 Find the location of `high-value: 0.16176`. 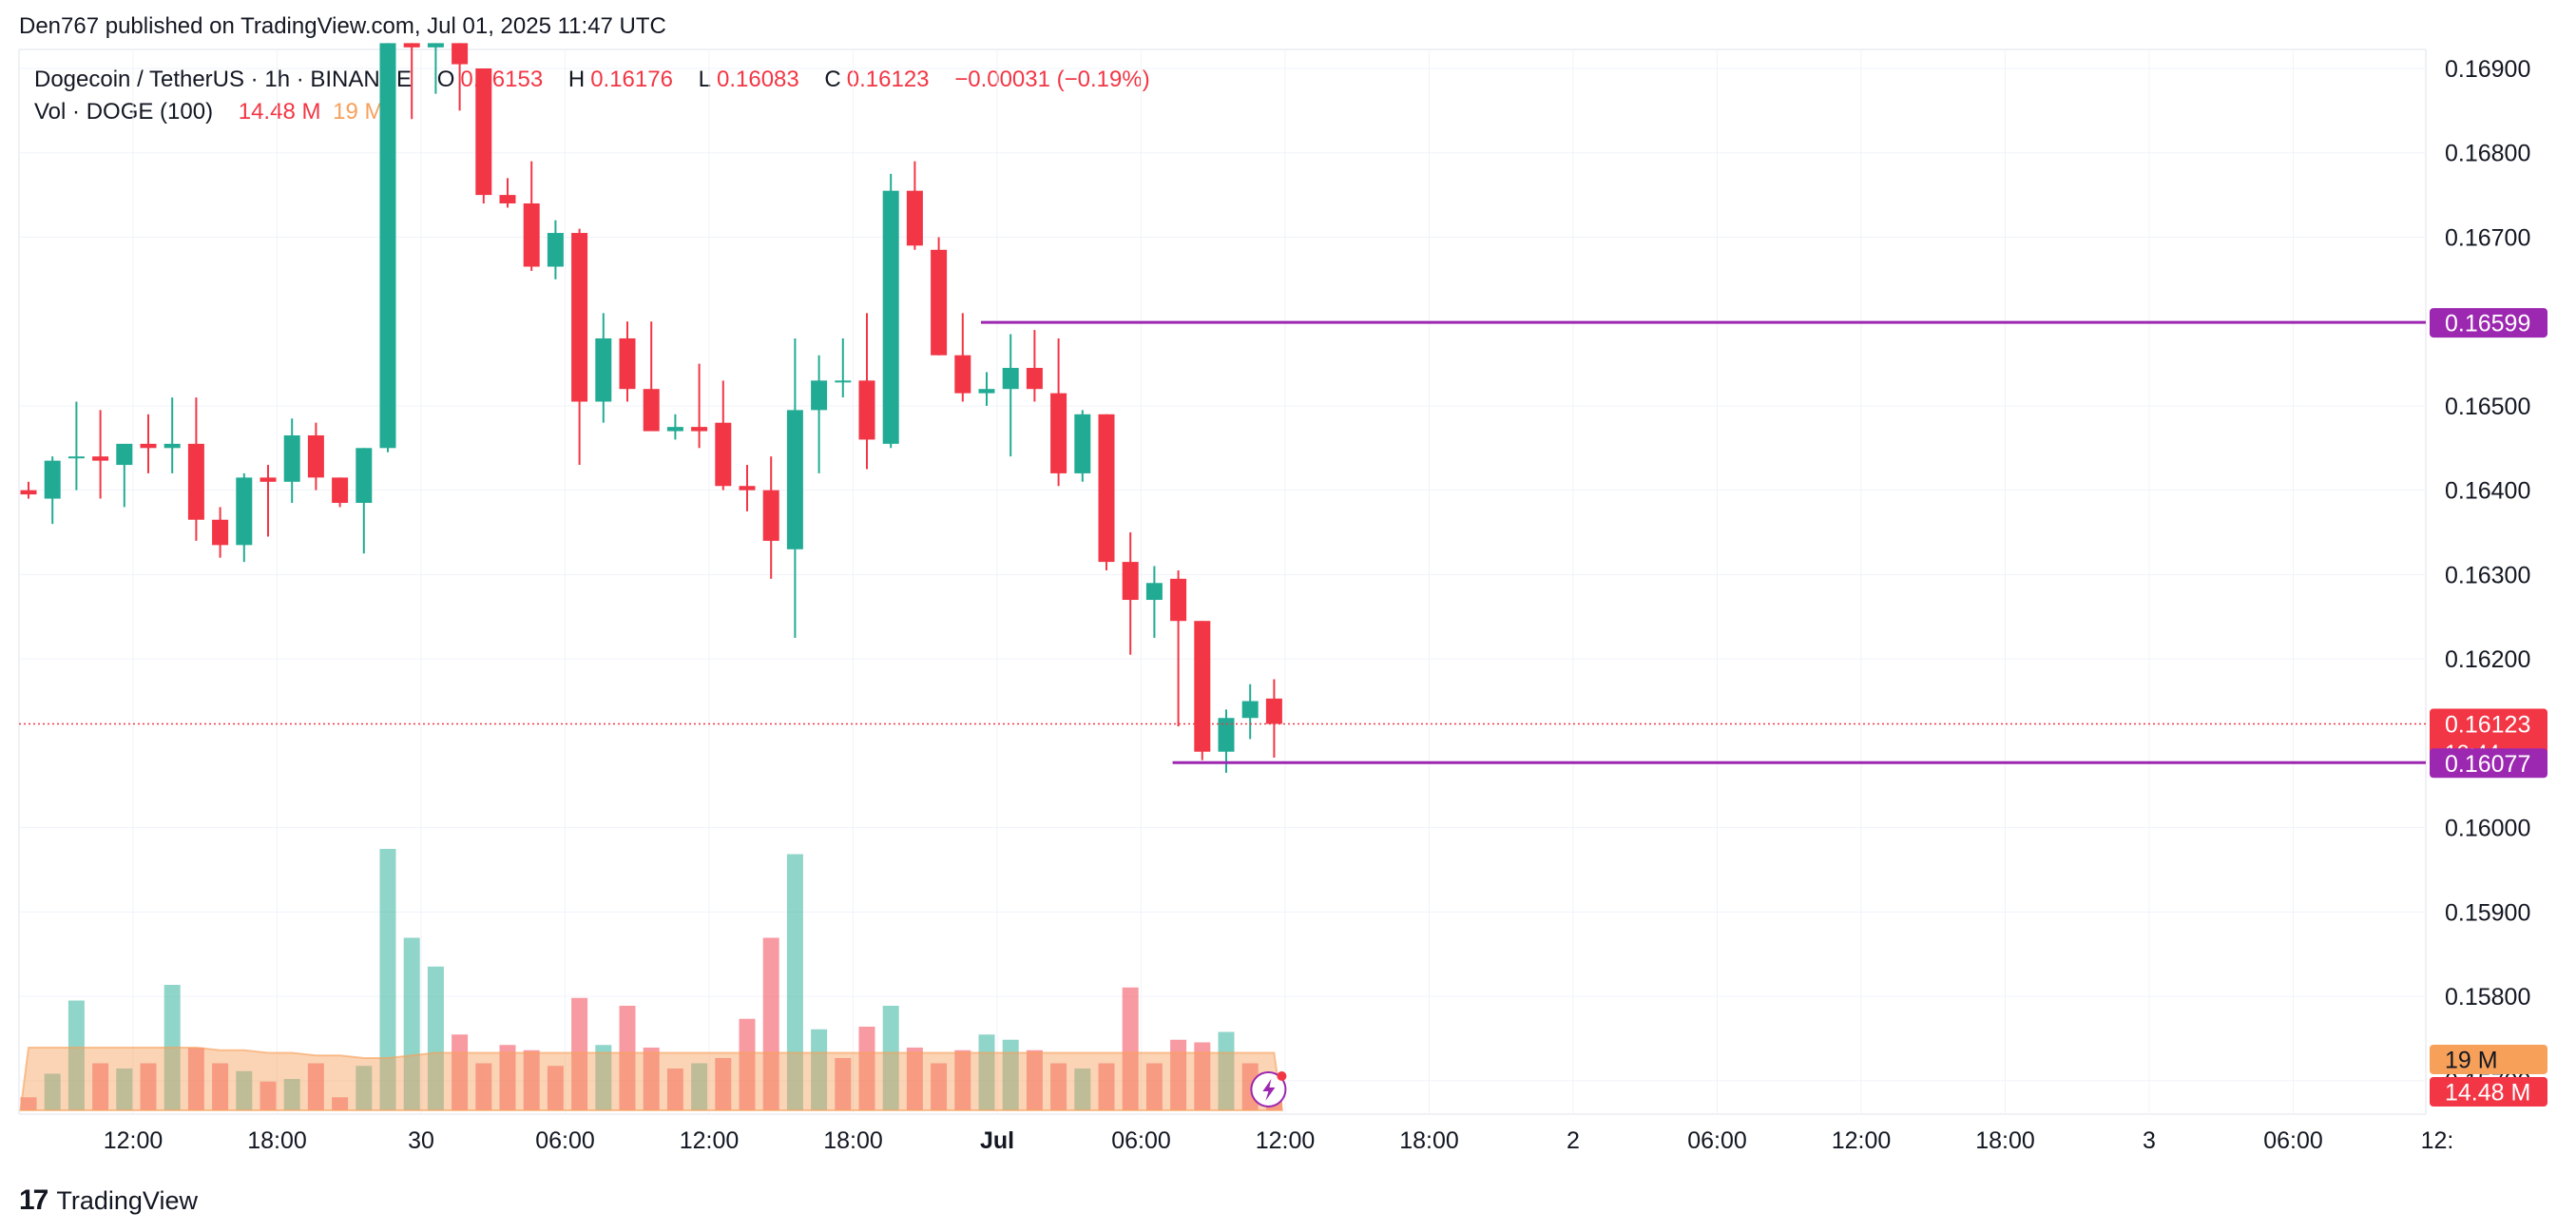

high-value: 0.16176 is located at coordinates (631, 79).